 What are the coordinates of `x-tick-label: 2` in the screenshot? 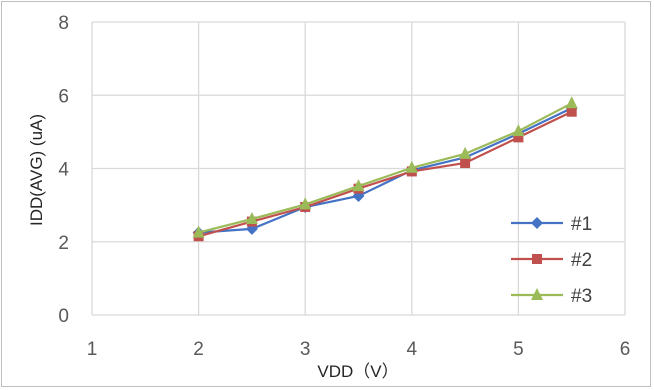 It's located at (198, 349).